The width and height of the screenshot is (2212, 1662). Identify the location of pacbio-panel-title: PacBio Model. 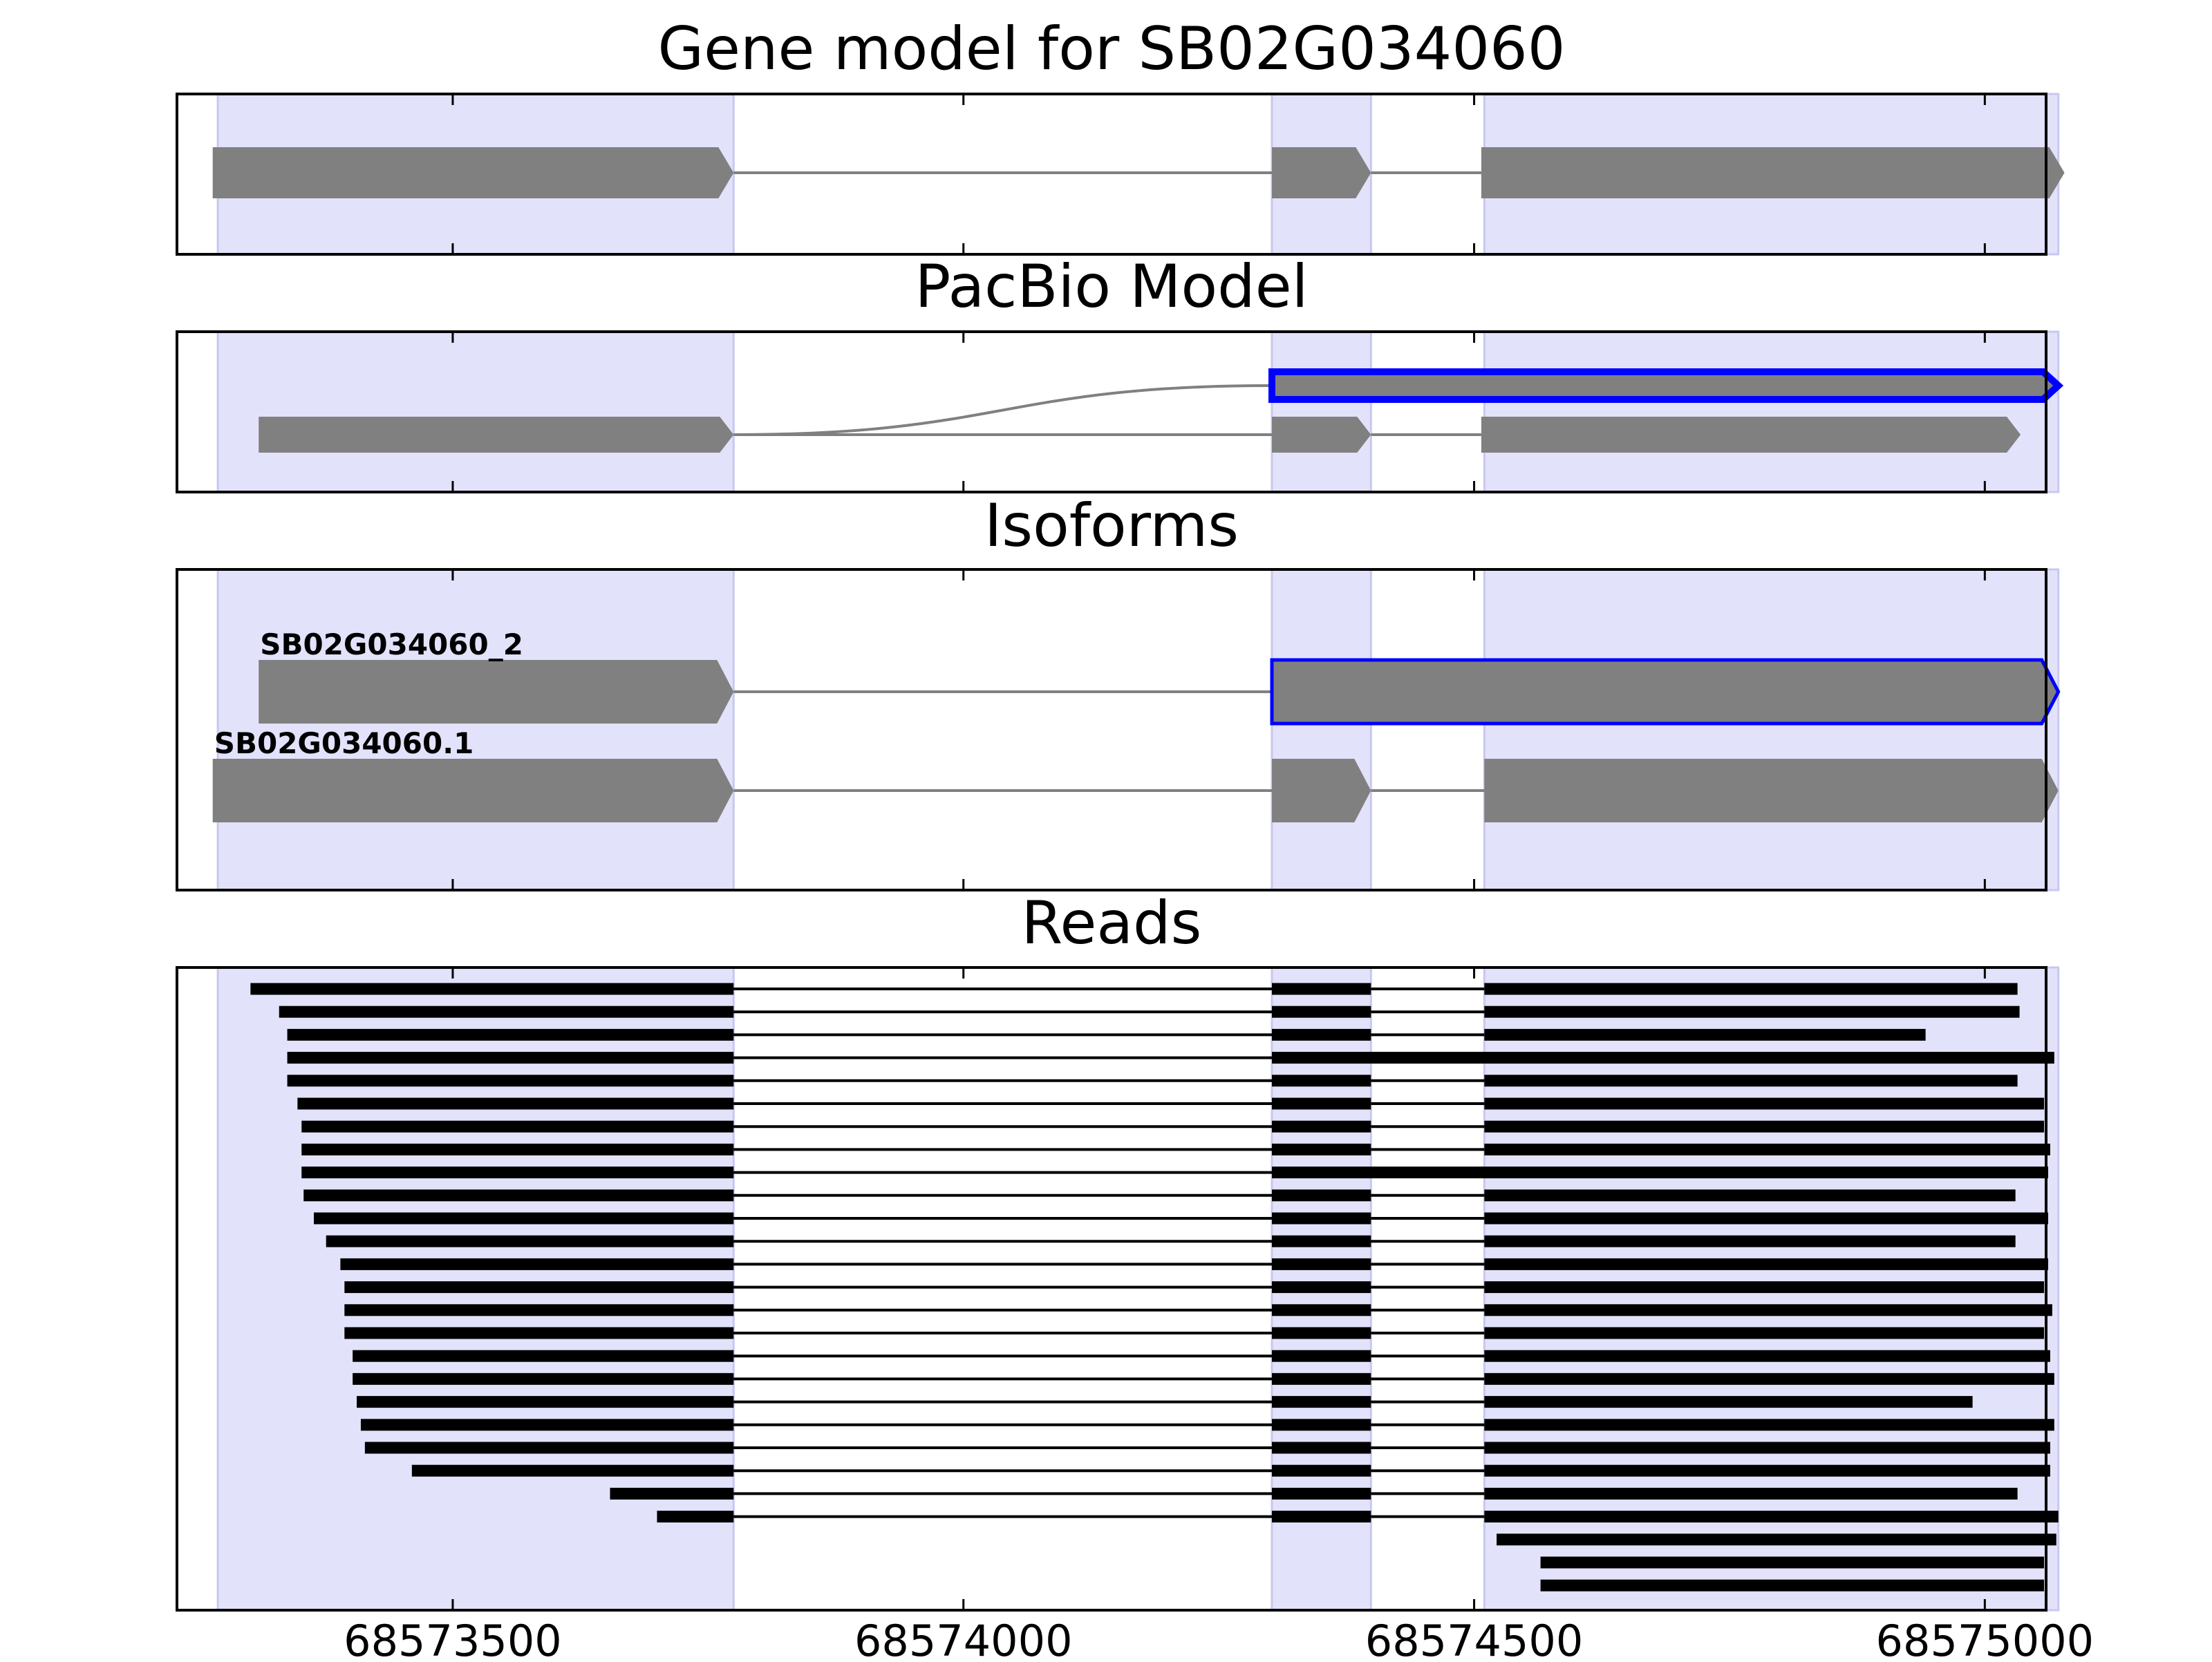
(1111, 286).